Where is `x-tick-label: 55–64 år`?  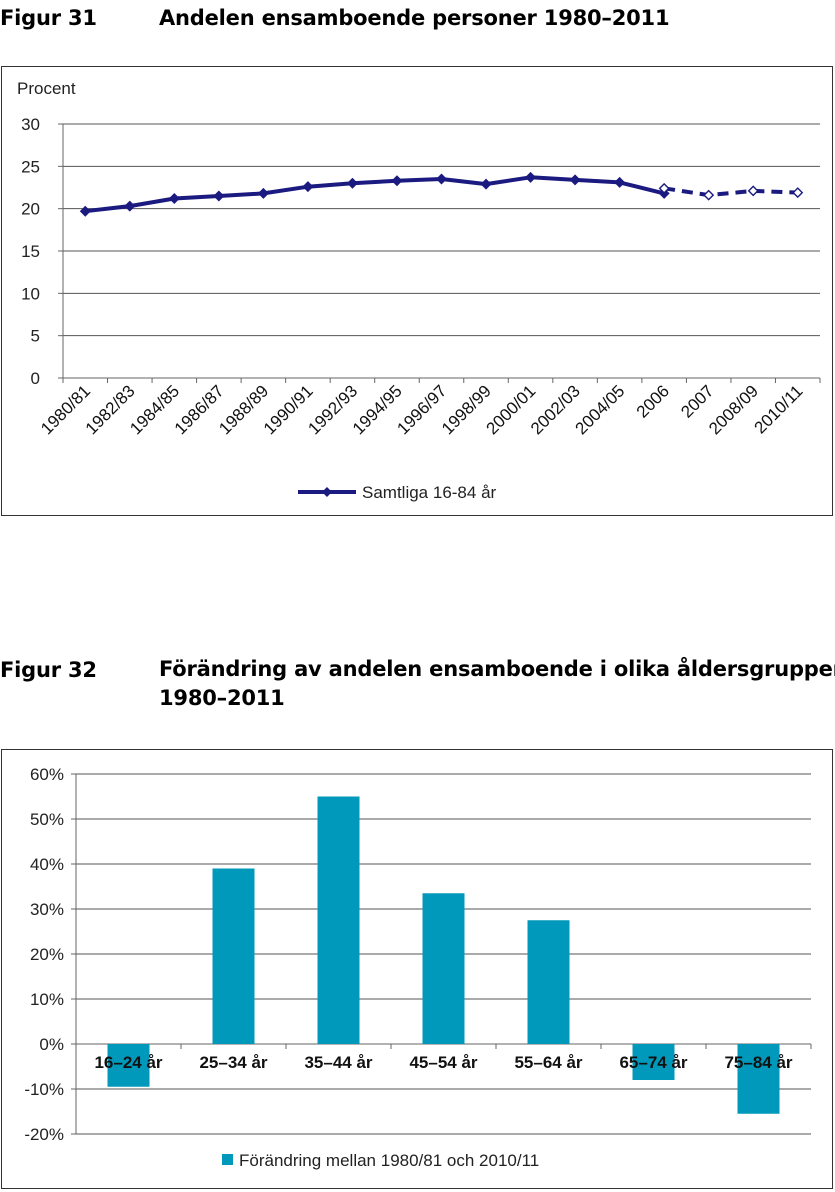 x-tick-label: 55–64 år is located at coordinates (548, 1062).